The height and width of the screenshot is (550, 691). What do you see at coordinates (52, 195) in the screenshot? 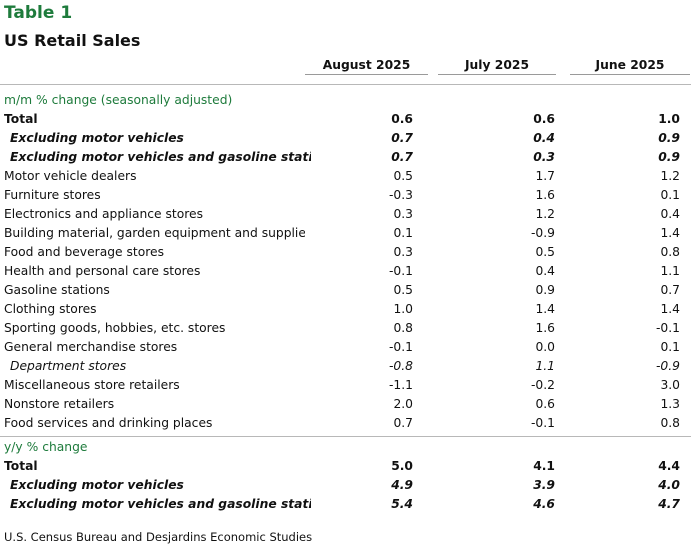
I see `row-label: Furniture stores` at bounding box center [52, 195].